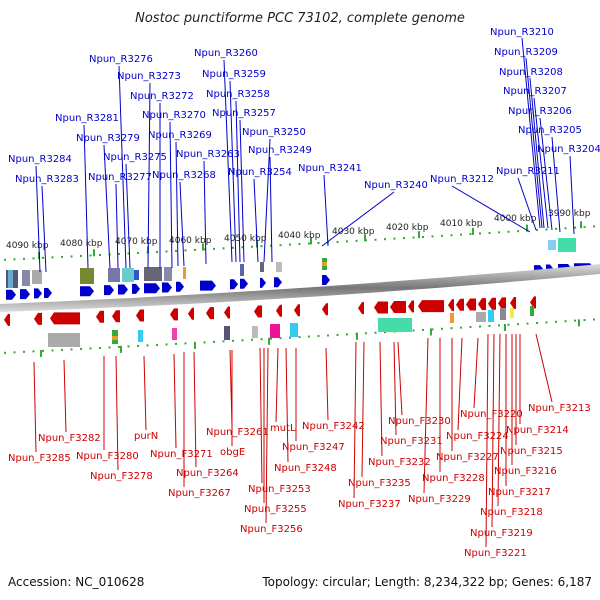 The image size is (600, 600). I want to click on plus-gene-arrow, so click(87, 291).